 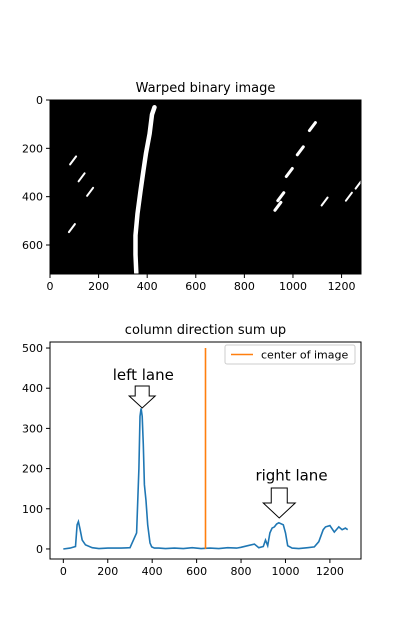 What do you see at coordinates (36, 173) in the screenshot?
I see `top-y-ticks: 0 200 400 600` at bounding box center [36, 173].